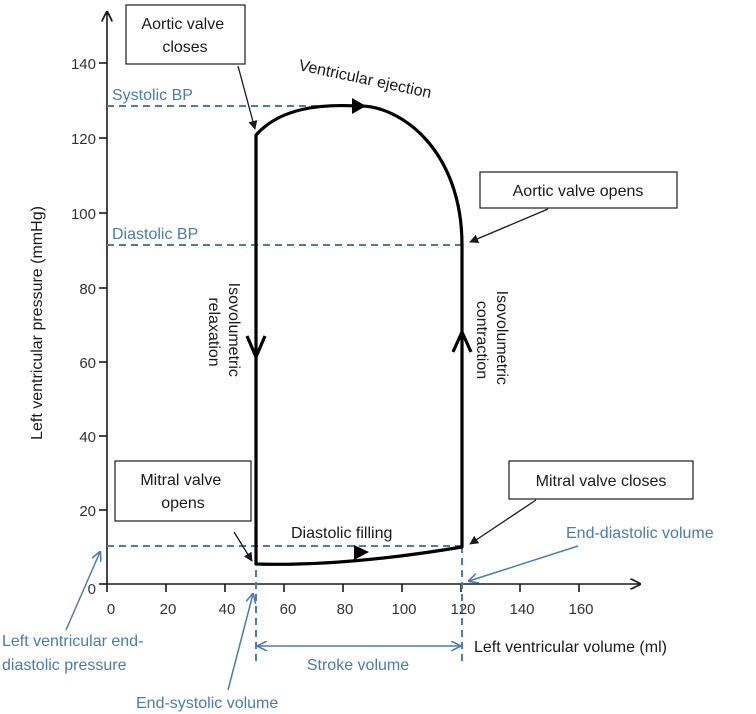 The width and height of the screenshot is (756, 714). Describe the element at coordinates (361, 552) in the screenshot. I see `filling-direction-arrow` at that location.